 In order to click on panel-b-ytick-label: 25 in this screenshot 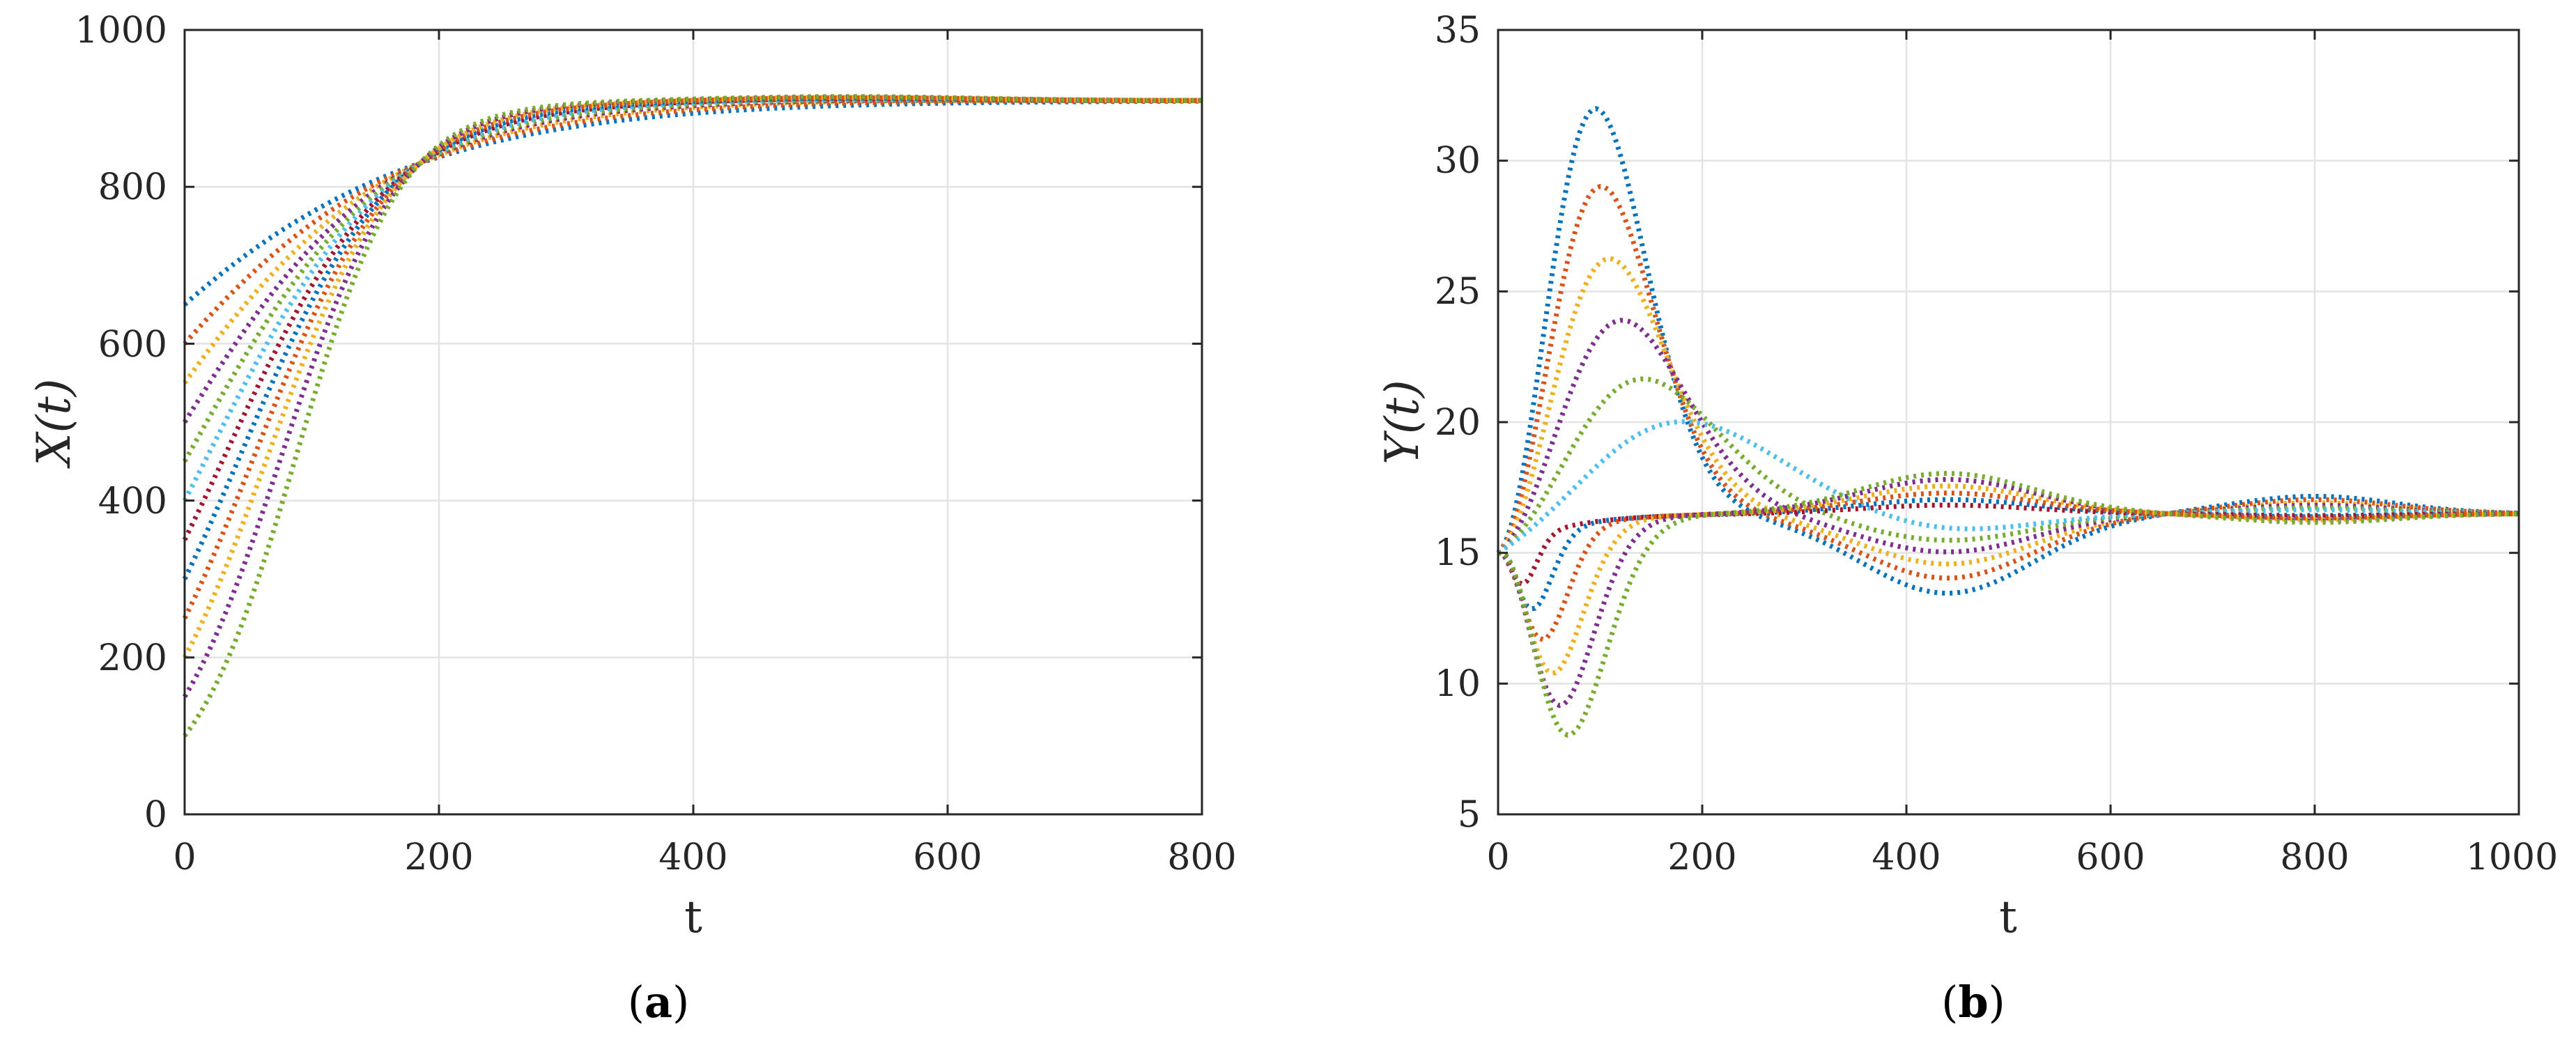, I will do `click(1458, 292)`.